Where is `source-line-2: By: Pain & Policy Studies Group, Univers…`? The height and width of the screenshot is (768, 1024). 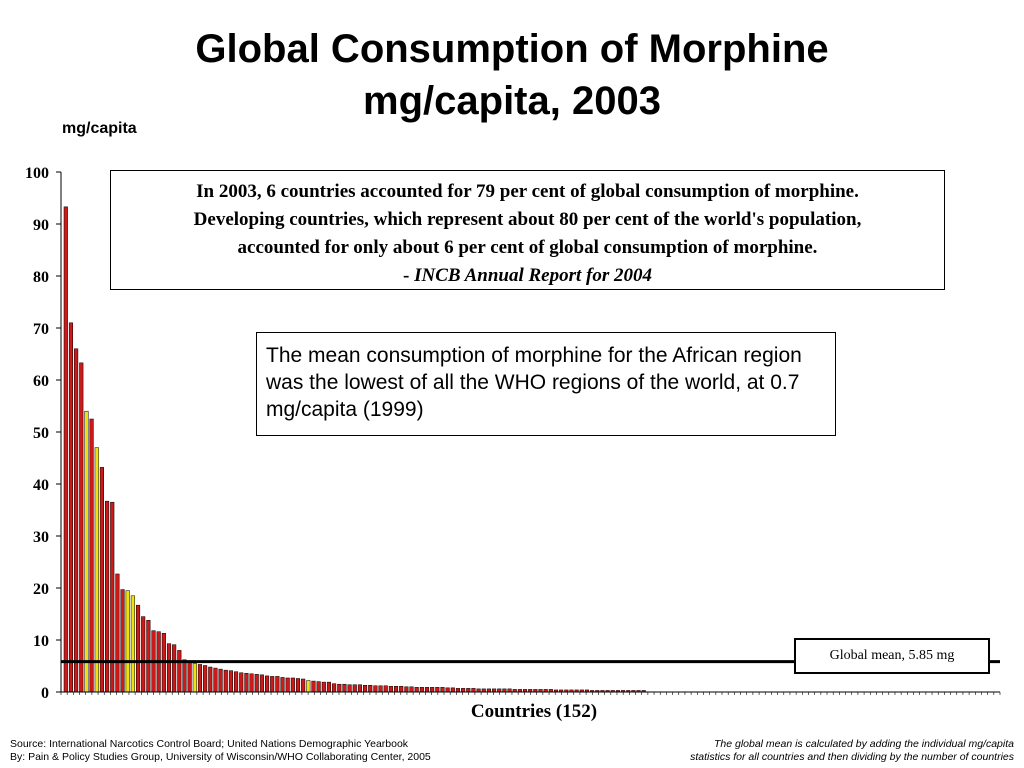
source-line-2: By: Pain & Policy Studies Group, Univers… is located at coordinates (220, 757).